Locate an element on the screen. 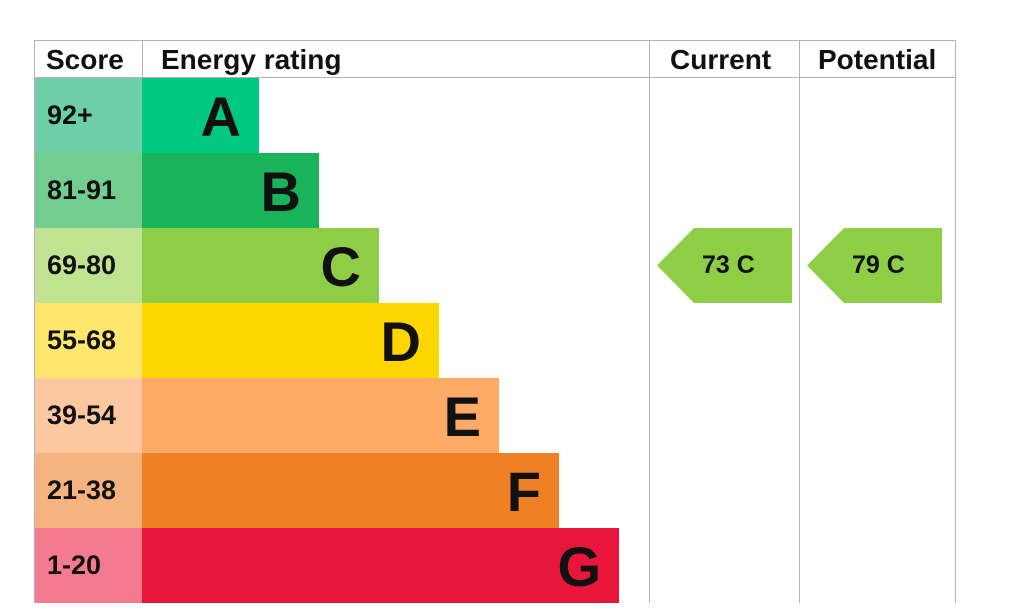  rating-bar-d: D is located at coordinates (290, 340).